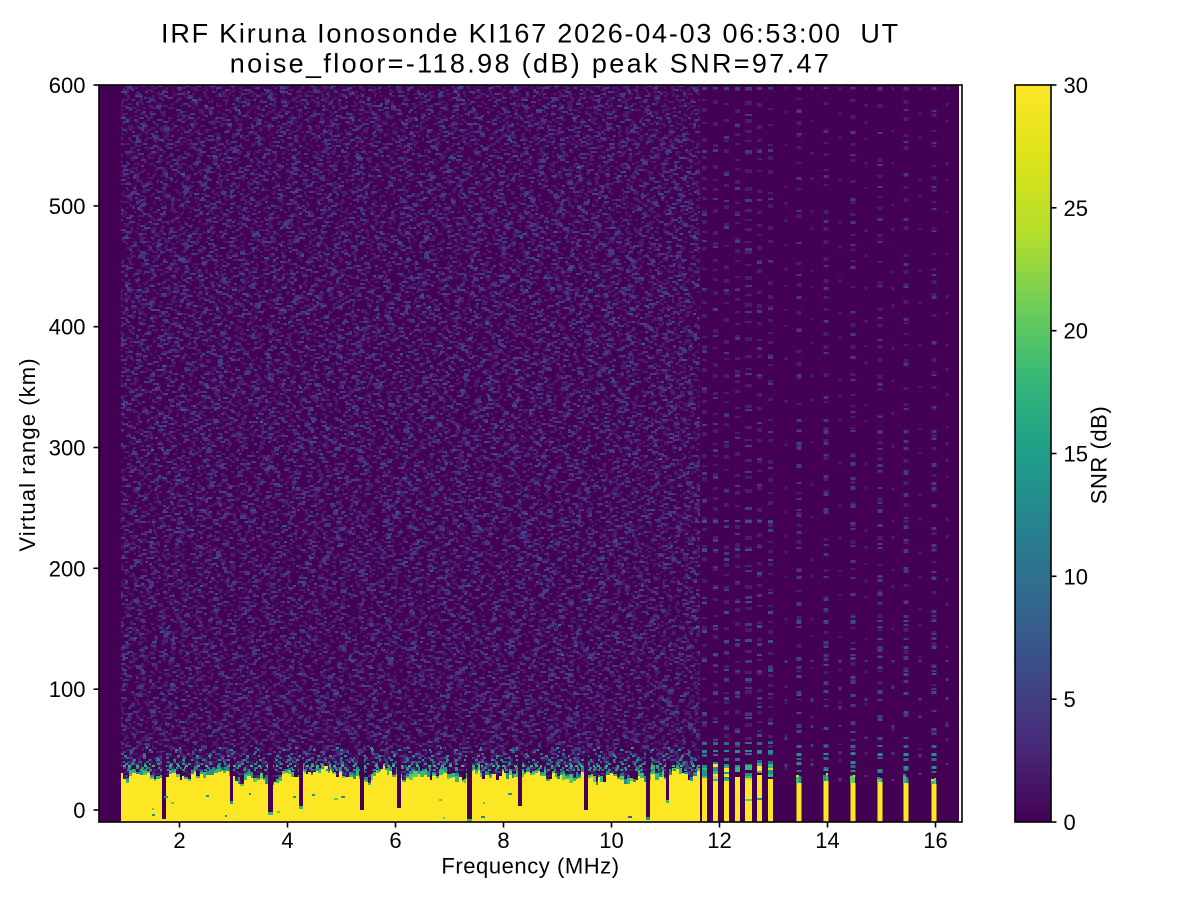 The height and width of the screenshot is (900, 1200). Describe the element at coordinates (1076, 454) in the screenshot. I see `svg-text: 15` at that location.